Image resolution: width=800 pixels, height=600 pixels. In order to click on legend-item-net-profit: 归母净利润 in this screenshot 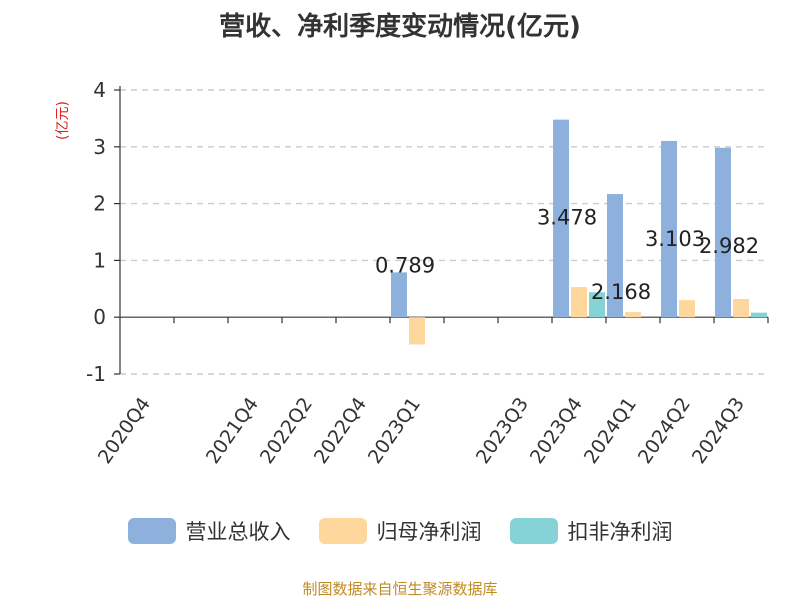, I will do `click(400, 531)`.